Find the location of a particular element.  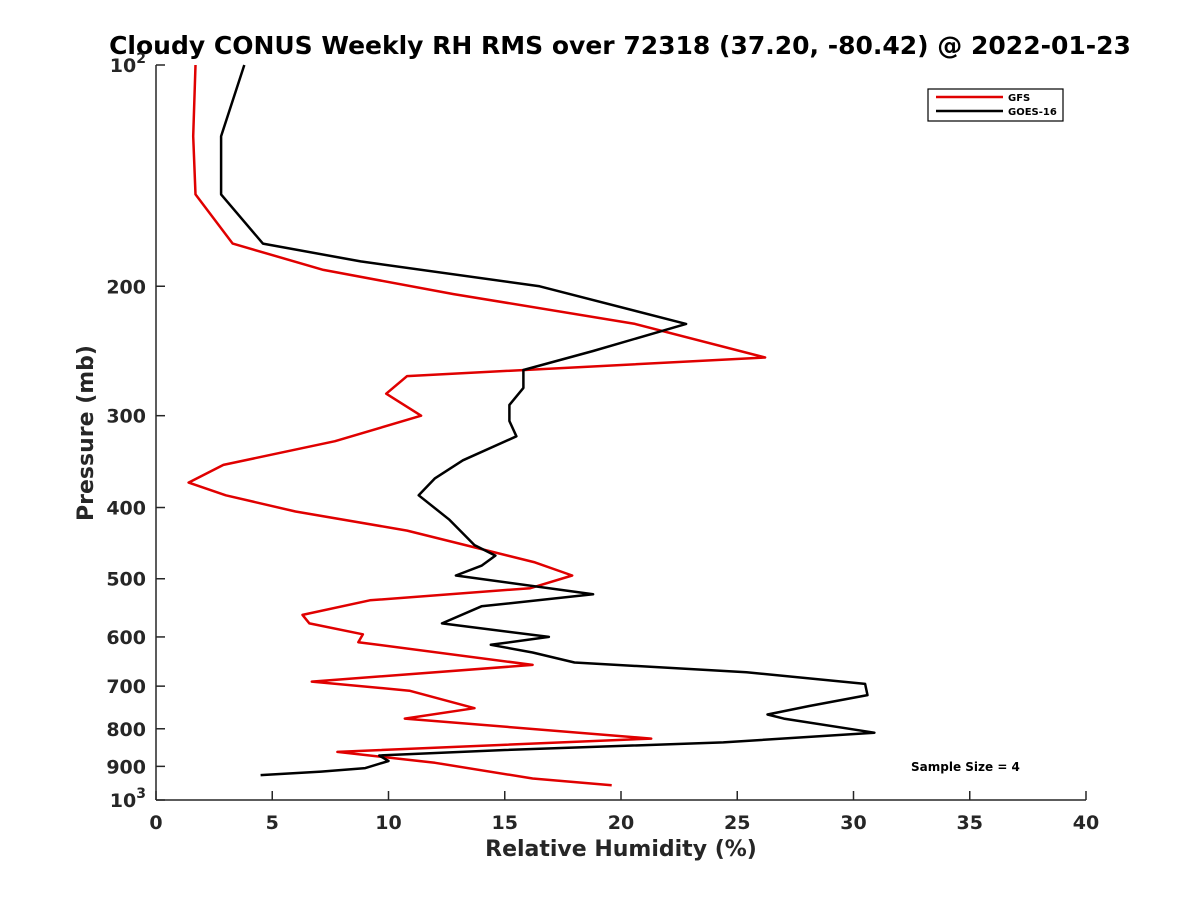

sample-size-annotation: Sample Size = 4 is located at coordinates (965, 767).